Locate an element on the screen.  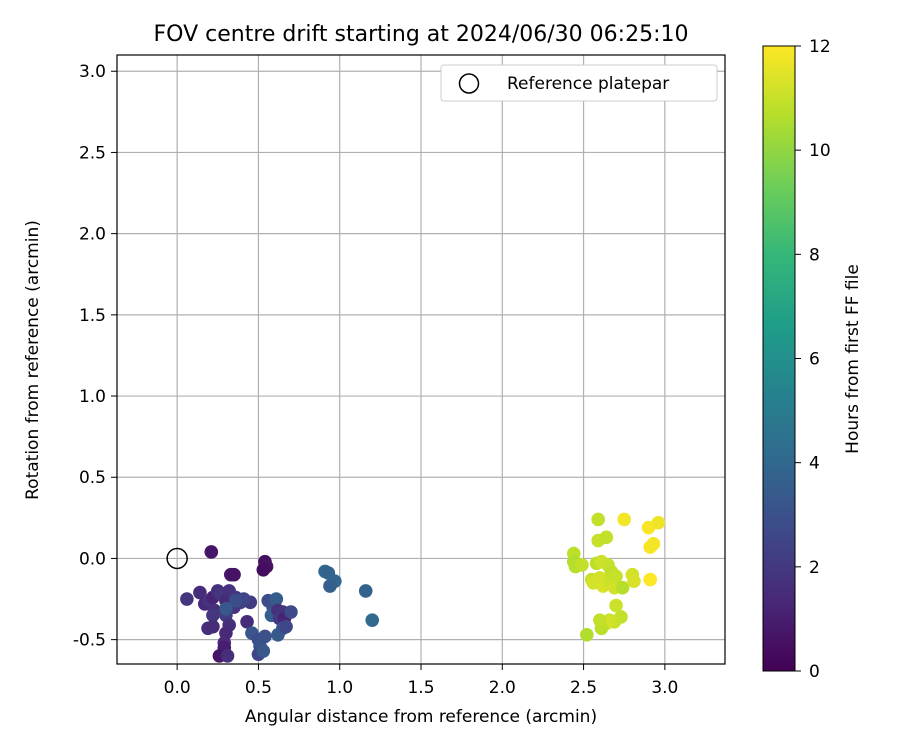
data-points is located at coordinates (423, 587).